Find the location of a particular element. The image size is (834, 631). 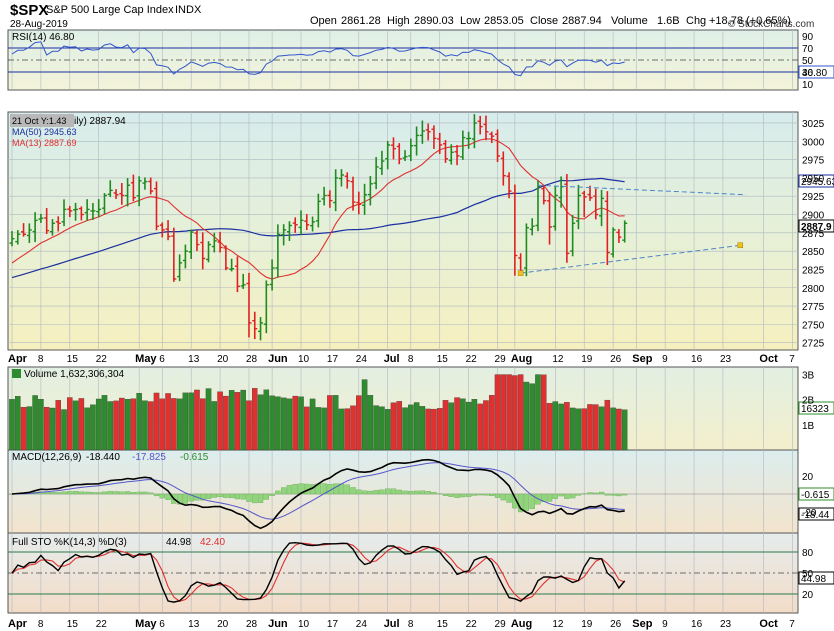

macd-hist-label: -0.615 is located at coordinates (815, 495).